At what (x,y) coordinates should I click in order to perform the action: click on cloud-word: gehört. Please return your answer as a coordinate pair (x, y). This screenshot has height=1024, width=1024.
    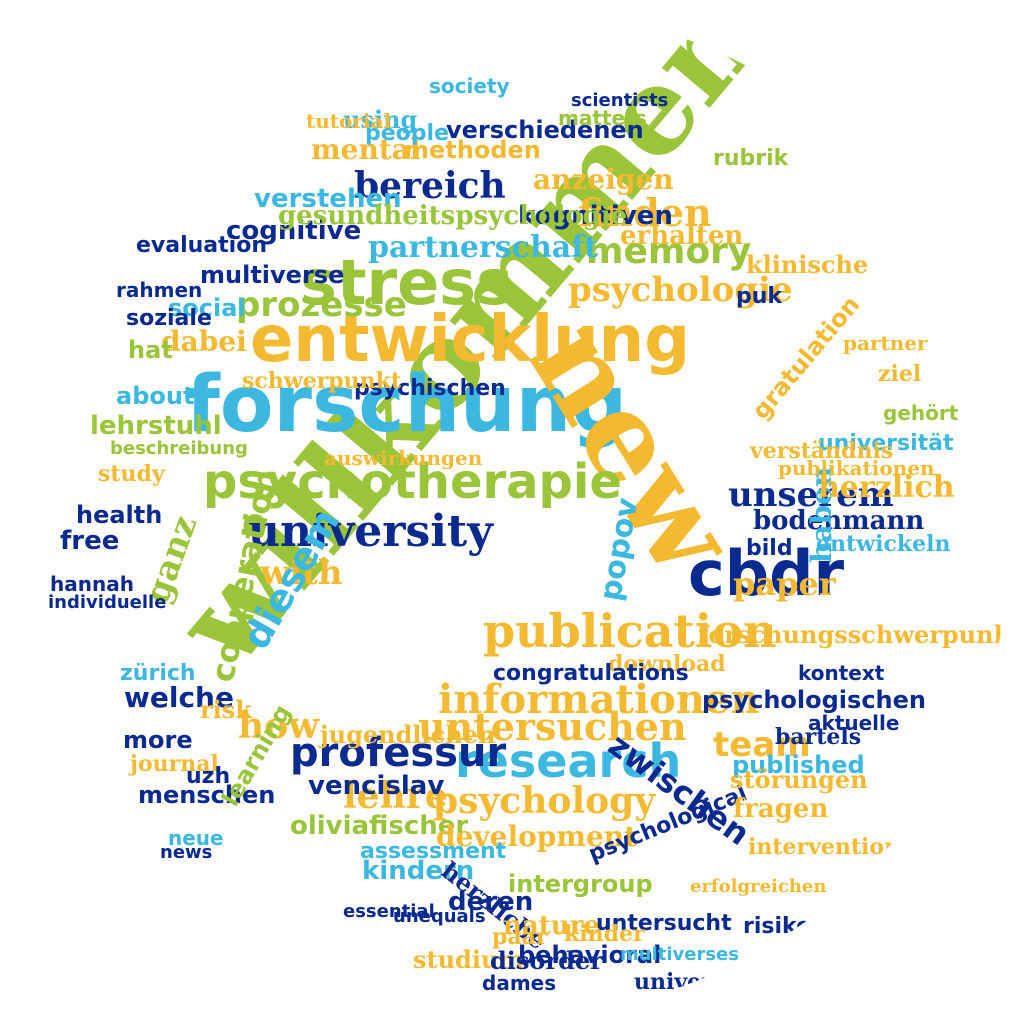
    Looking at the image, I should click on (921, 413).